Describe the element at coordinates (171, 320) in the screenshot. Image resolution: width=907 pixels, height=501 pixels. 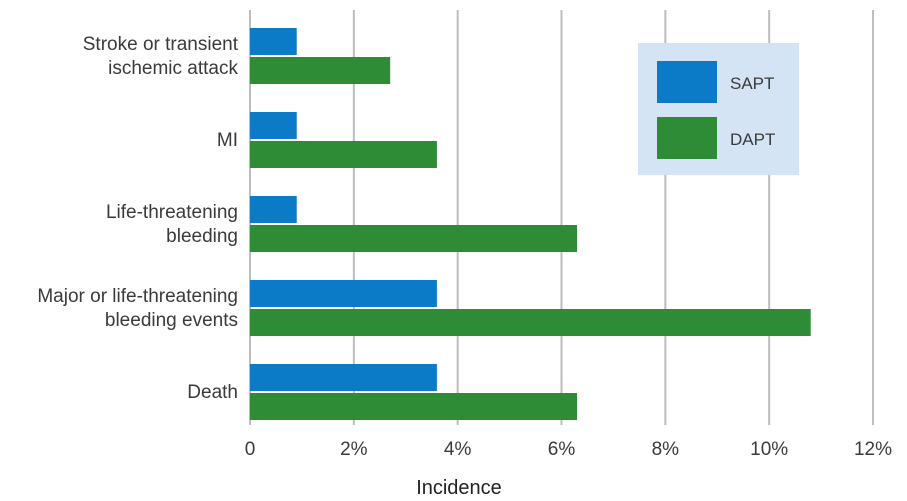
I see `category-label: bleeding events` at that location.